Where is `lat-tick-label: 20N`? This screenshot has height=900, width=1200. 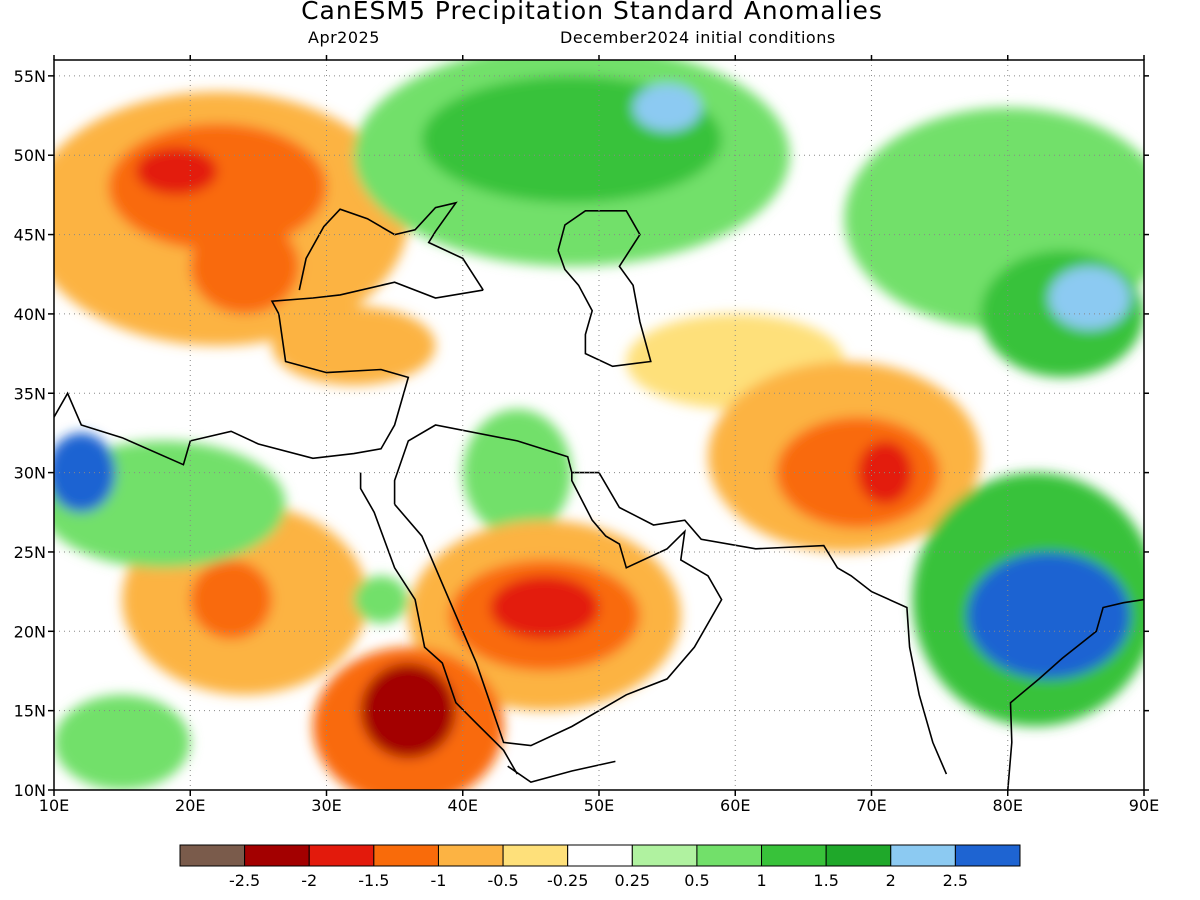 lat-tick-label: 20N is located at coordinates (30, 631).